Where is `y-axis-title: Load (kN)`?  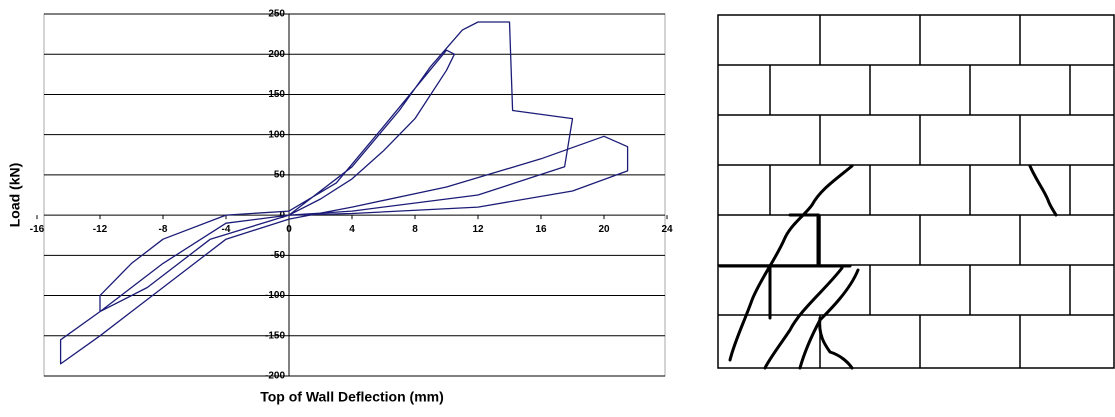 y-axis-title: Load (kN) is located at coordinates (15, 195).